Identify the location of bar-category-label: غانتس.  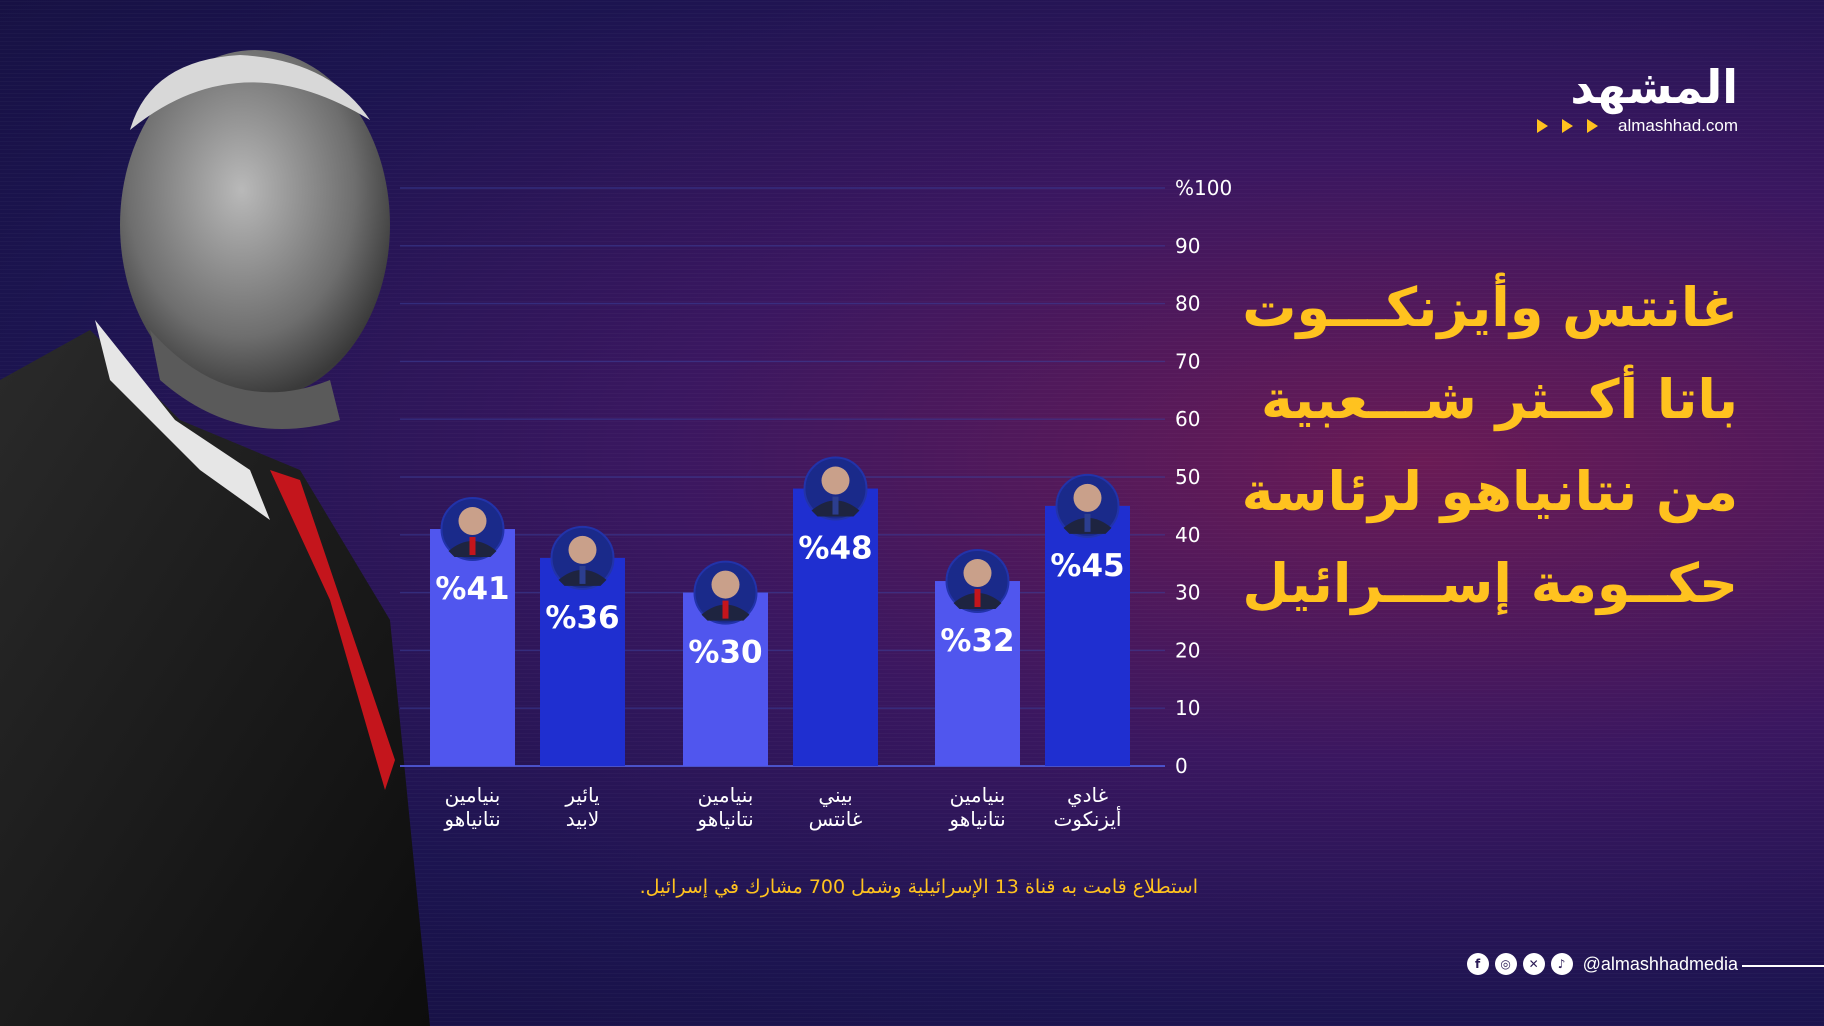
(836, 819).